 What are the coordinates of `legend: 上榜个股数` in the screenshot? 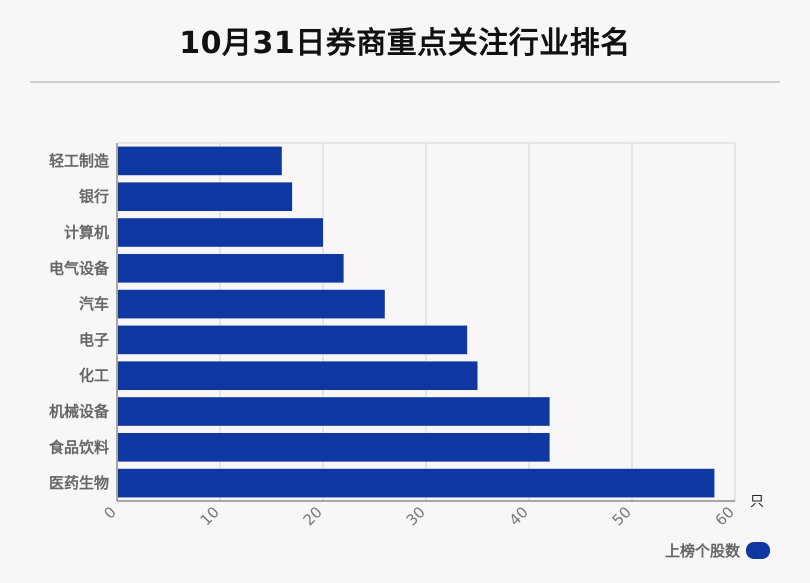 It's located at (717, 550).